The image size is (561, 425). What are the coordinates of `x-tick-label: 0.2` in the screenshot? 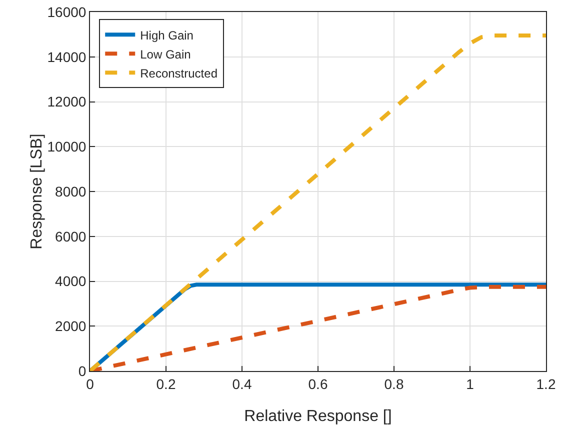 It's located at (166, 384).